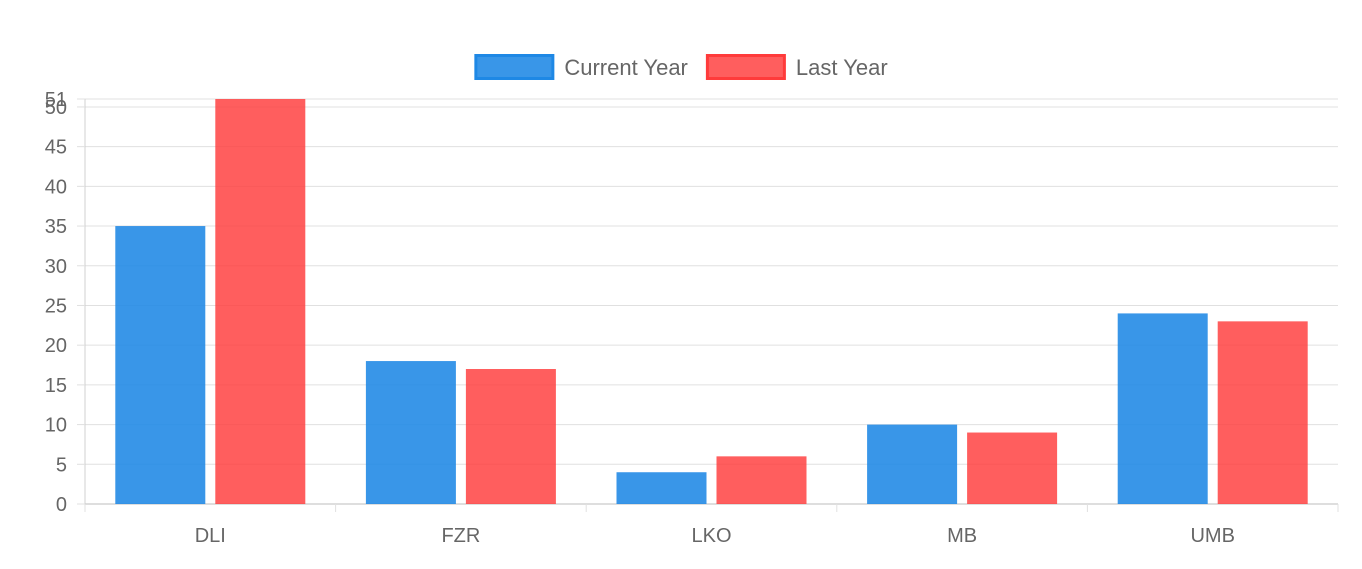 The image size is (1362, 569). I want to click on y-tick-label: 30, so click(56, 267).